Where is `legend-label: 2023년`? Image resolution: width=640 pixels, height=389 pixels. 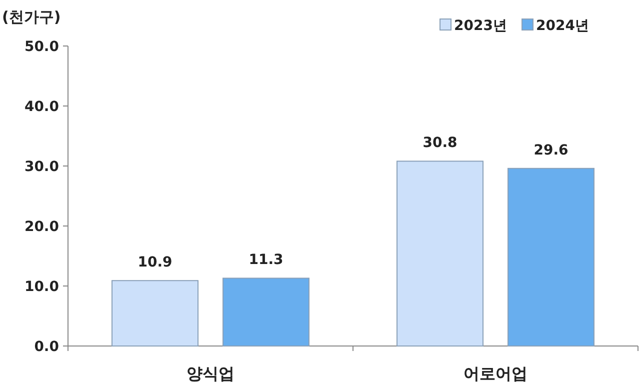 legend-label: 2023년 is located at coordinates (480, 26).